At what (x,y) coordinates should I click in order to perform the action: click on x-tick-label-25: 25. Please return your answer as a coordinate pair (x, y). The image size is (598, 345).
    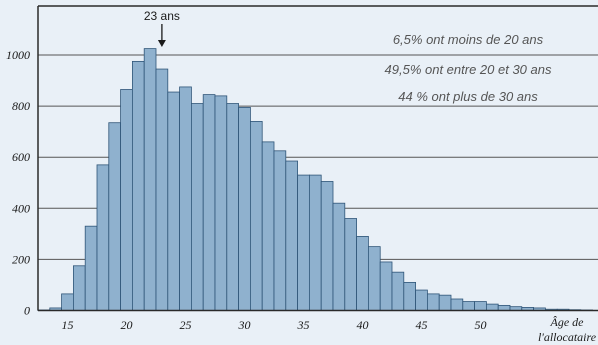
    Looking at the image, I should click on (186, 325).